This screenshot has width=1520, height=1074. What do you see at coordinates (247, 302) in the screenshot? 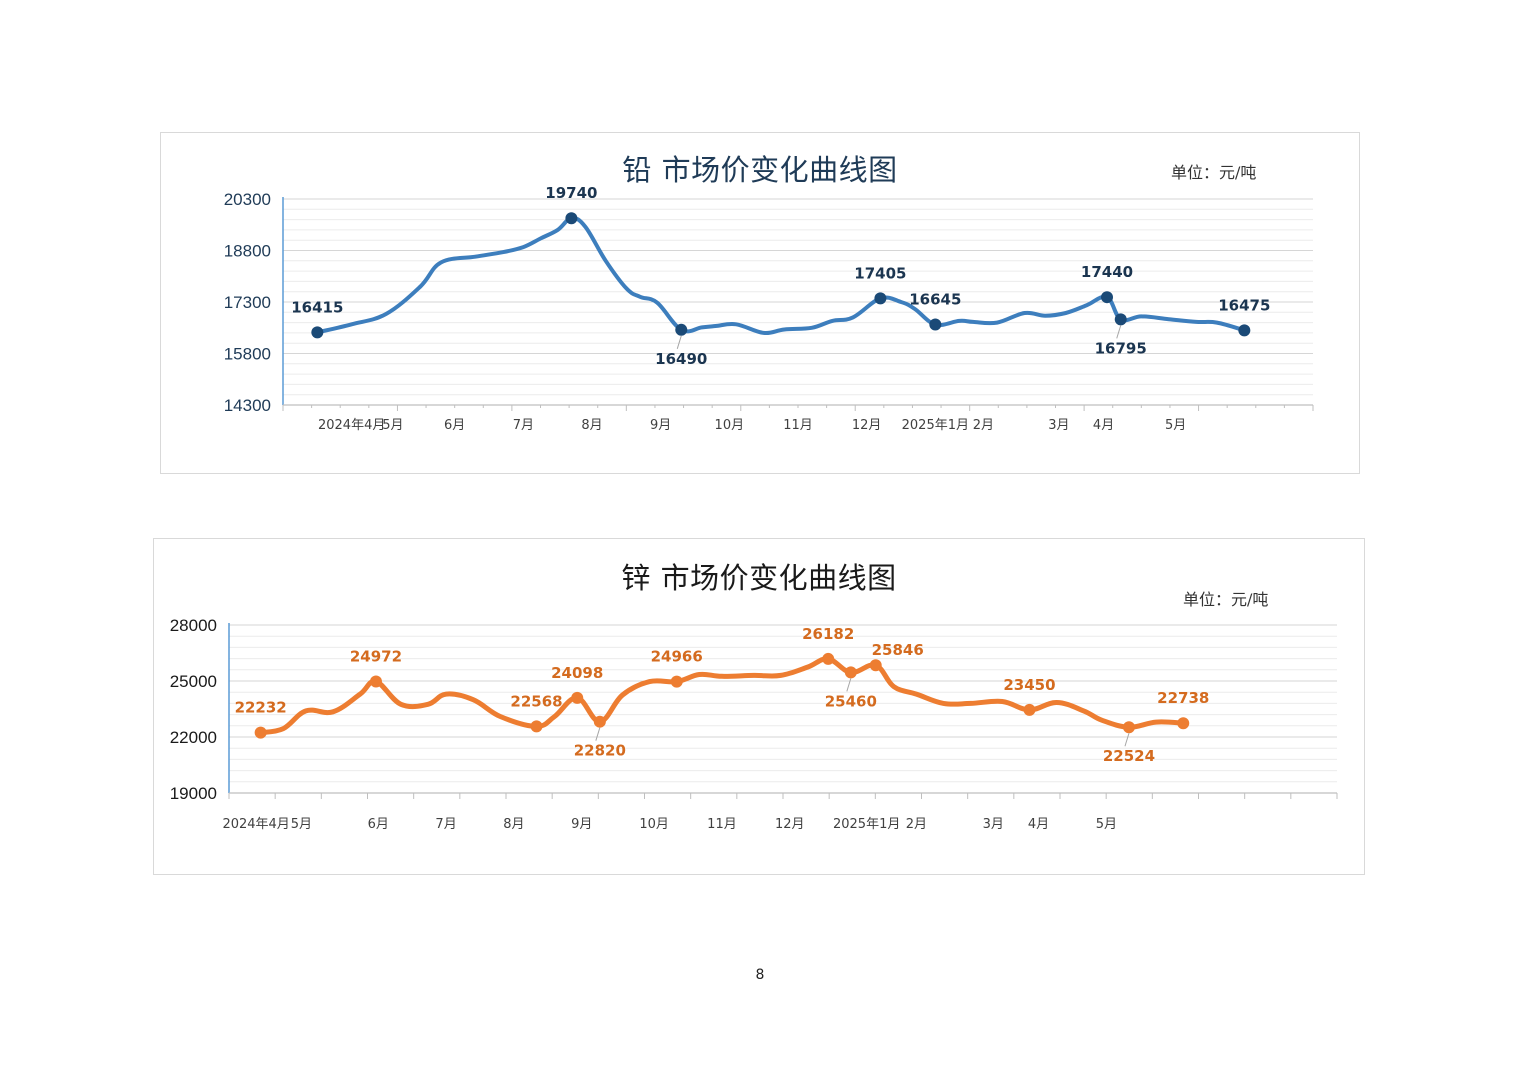
I see `y-tick-label: 17300` at bounding box center [247, 302].